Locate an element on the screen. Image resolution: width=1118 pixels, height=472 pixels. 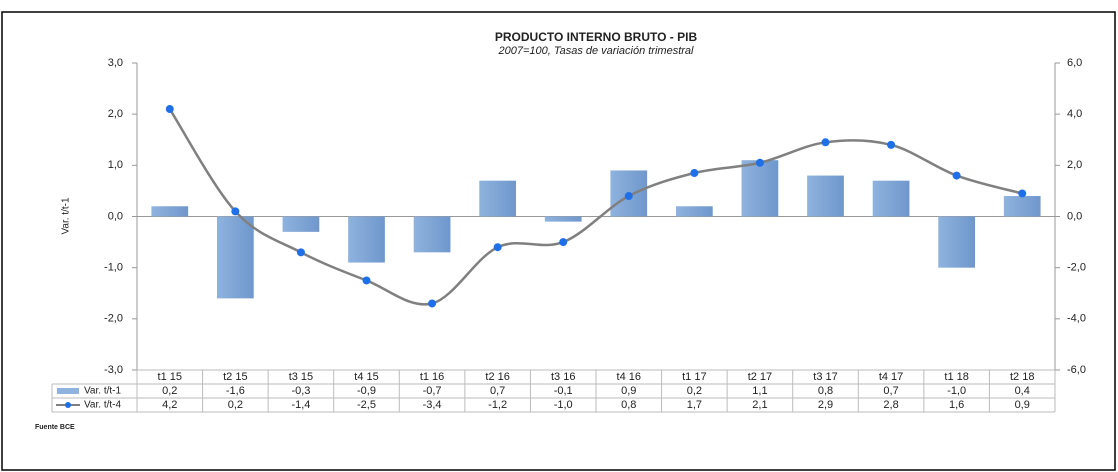
y-tick-label: -2,0 is located at coordinates (113, 319).